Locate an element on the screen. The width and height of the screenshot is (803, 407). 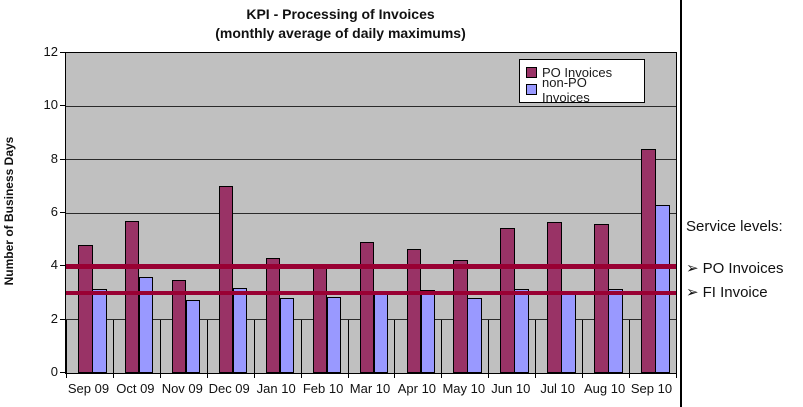
x-tick-label: Sep 09 is located at coordinates (88, 388).